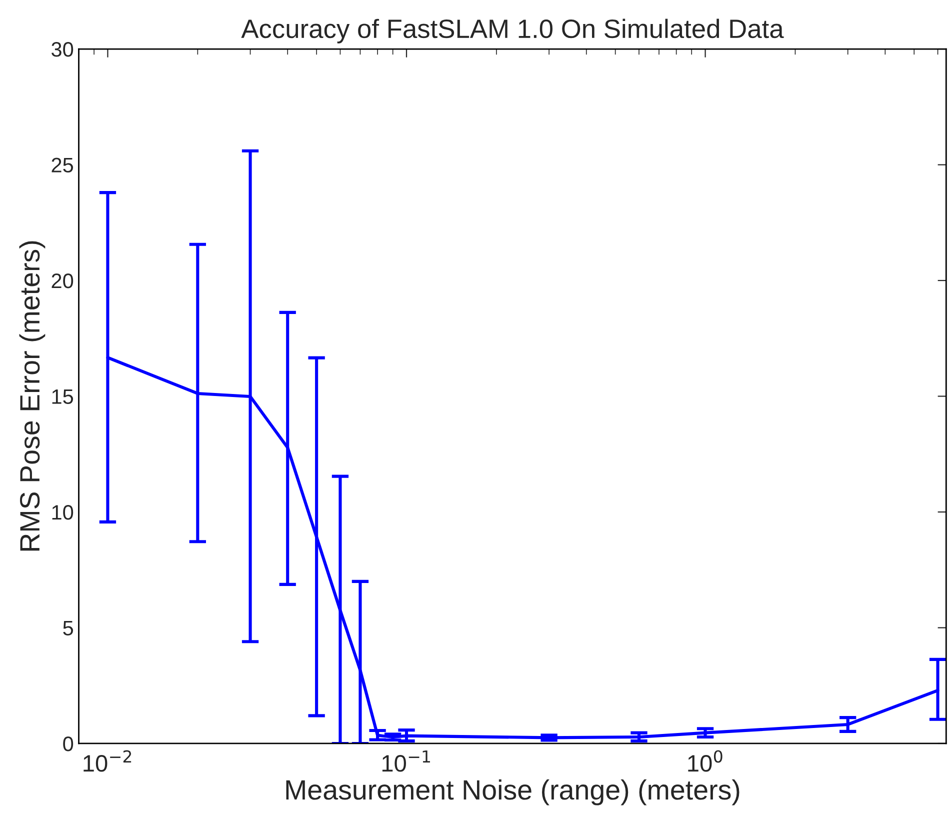 The width and height of the screenshot is (949, 817). I want to click on x-tick-label: 10$^{0}$, so click(705, 761).